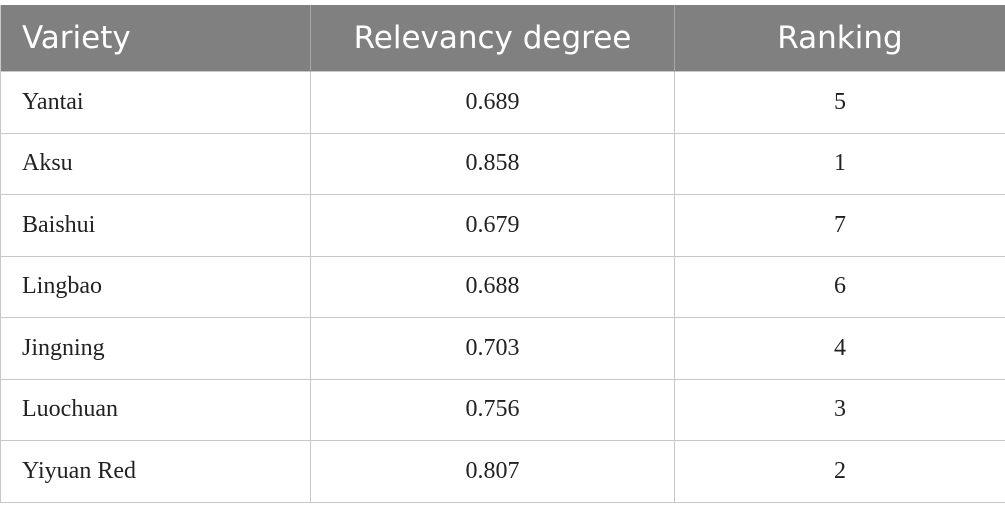  Describe the element at coordinates (839, 102) in the screenshot. I see `table-cell: 5` at that location.